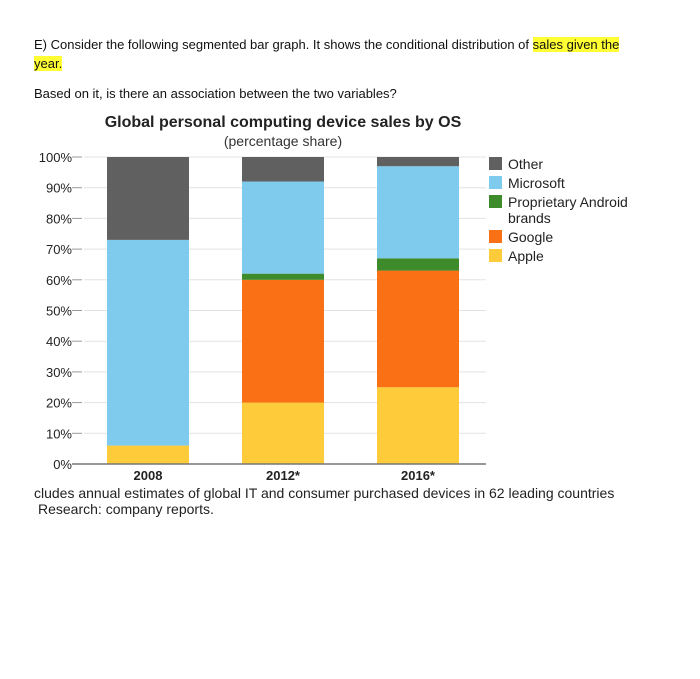 Image resolution: width=700 pixels, height=679 pixels. What do you see at coordinates (59, 249) in the screenshot?
I see `y-tick-label: 70%` at bounding box center [59, 249].